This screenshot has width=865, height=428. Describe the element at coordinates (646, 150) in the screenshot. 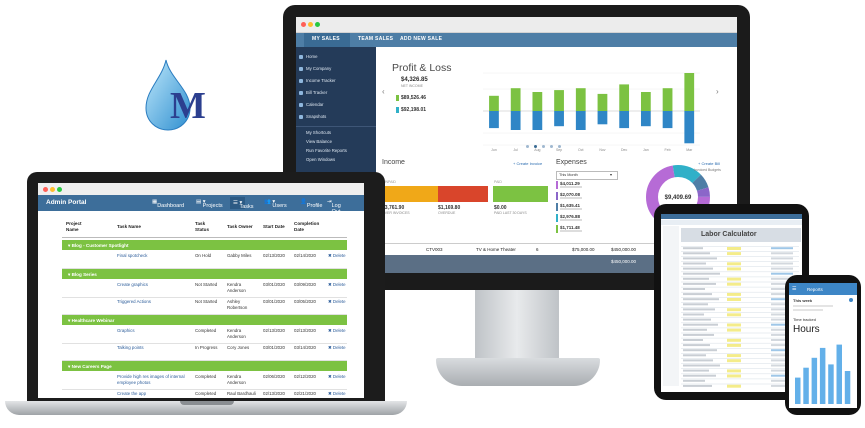

I see `x-tick-label: Jan` at that location.